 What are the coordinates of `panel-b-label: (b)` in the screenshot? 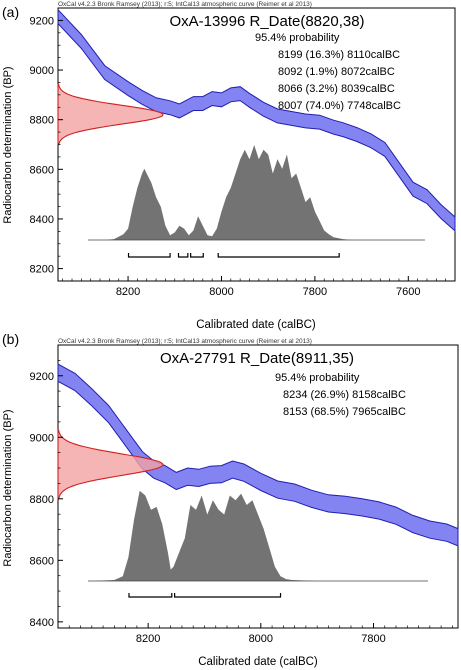 It's located at (10, 339).